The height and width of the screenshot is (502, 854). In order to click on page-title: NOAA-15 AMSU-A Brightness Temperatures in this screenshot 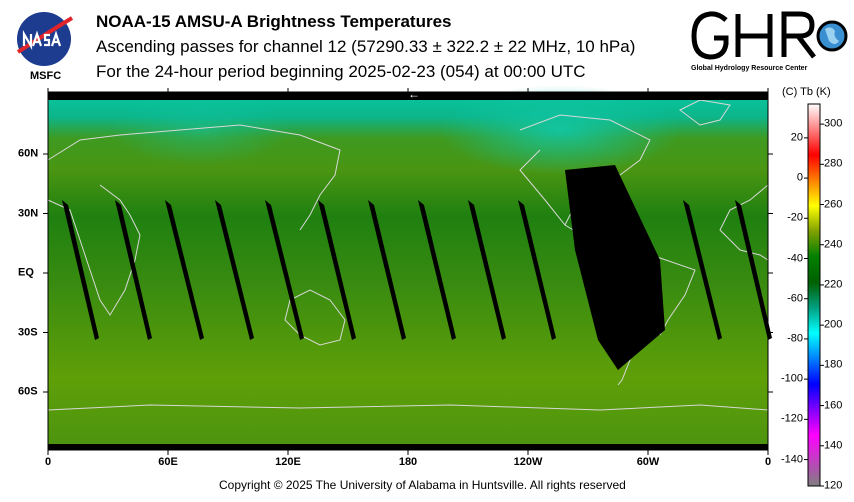, I will do `click(274, 21)`.